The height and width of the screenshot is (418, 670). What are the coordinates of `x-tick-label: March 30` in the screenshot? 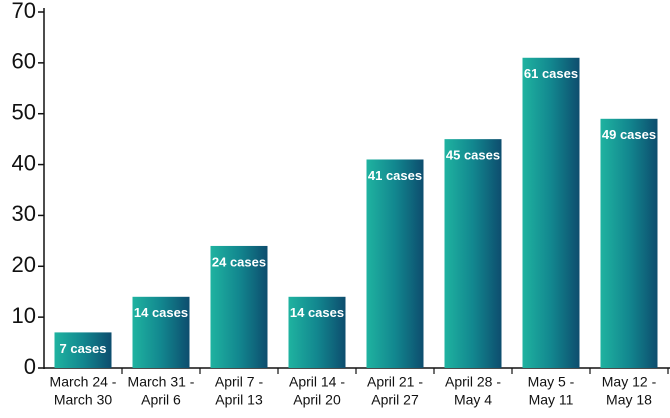 It's located at (83, 400).